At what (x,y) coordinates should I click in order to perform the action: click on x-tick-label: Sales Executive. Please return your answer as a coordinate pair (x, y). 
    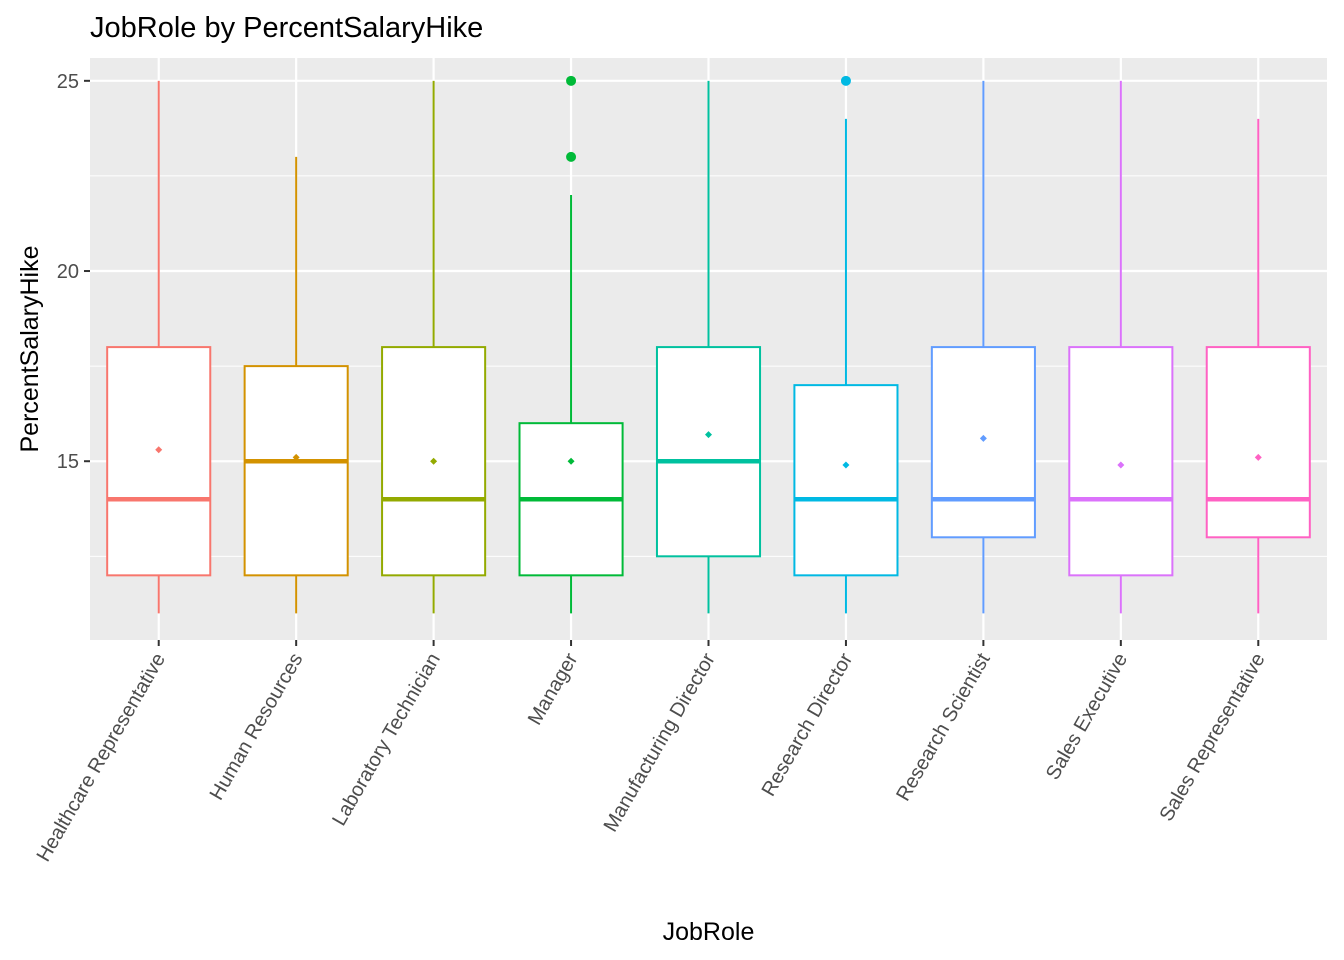
    Looking at the image, I should click on (1087, 717).